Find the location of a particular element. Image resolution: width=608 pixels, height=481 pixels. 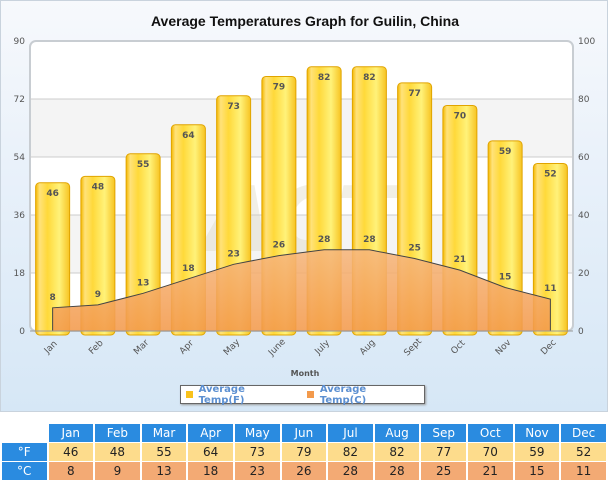

table-cell: 79 is located at coordinates (304, 452).